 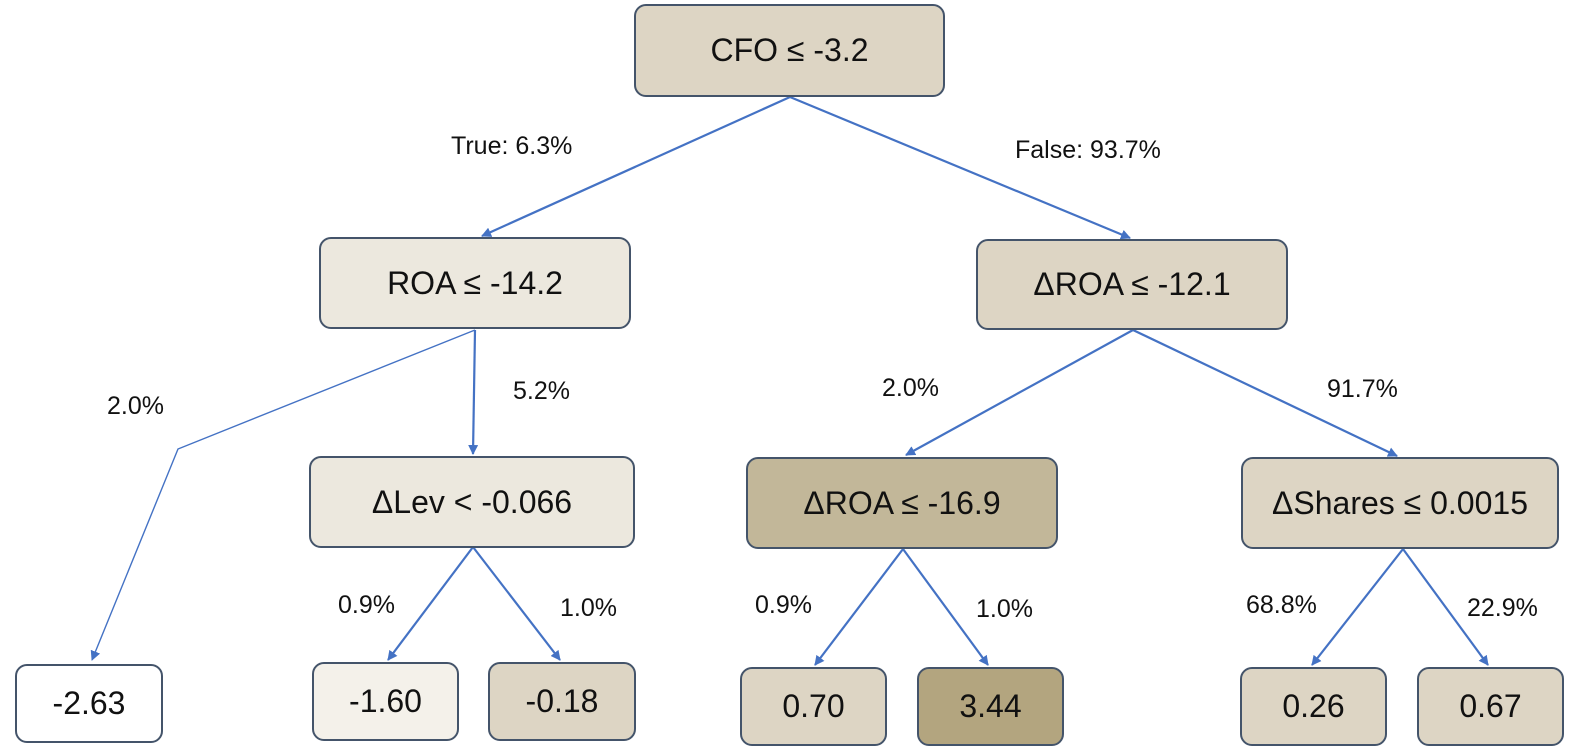 I want to click on edge-droa2-to-leaf-d, so click(x=859, y=607).